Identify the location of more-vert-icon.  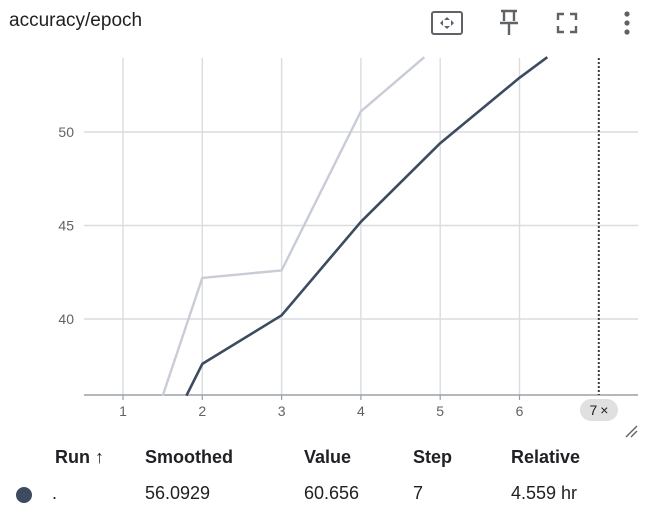
(627, 23).